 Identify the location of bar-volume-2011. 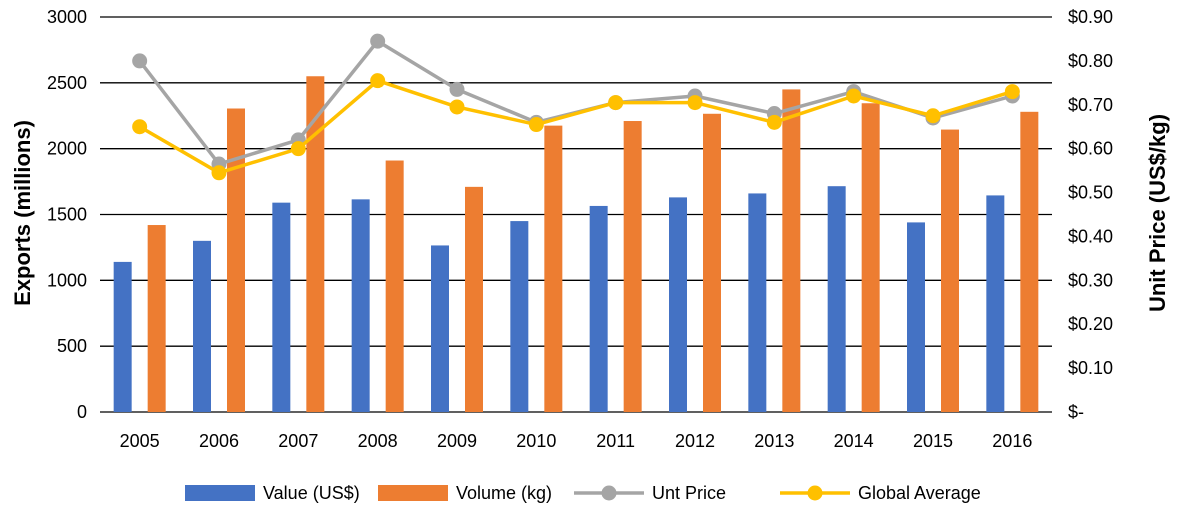
(632, 267).